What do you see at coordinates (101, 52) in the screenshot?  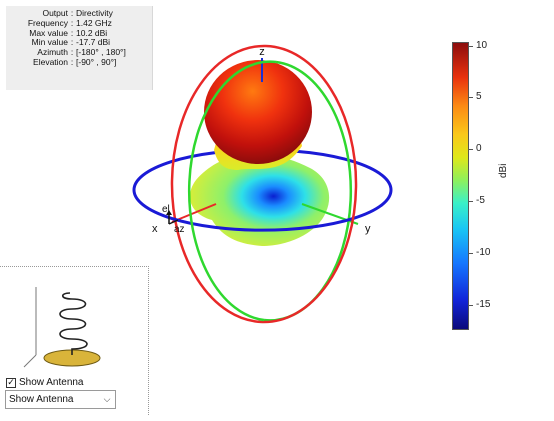 I see `azimuth-value: [-180° , 180°]` at bounding box center [101, 52].